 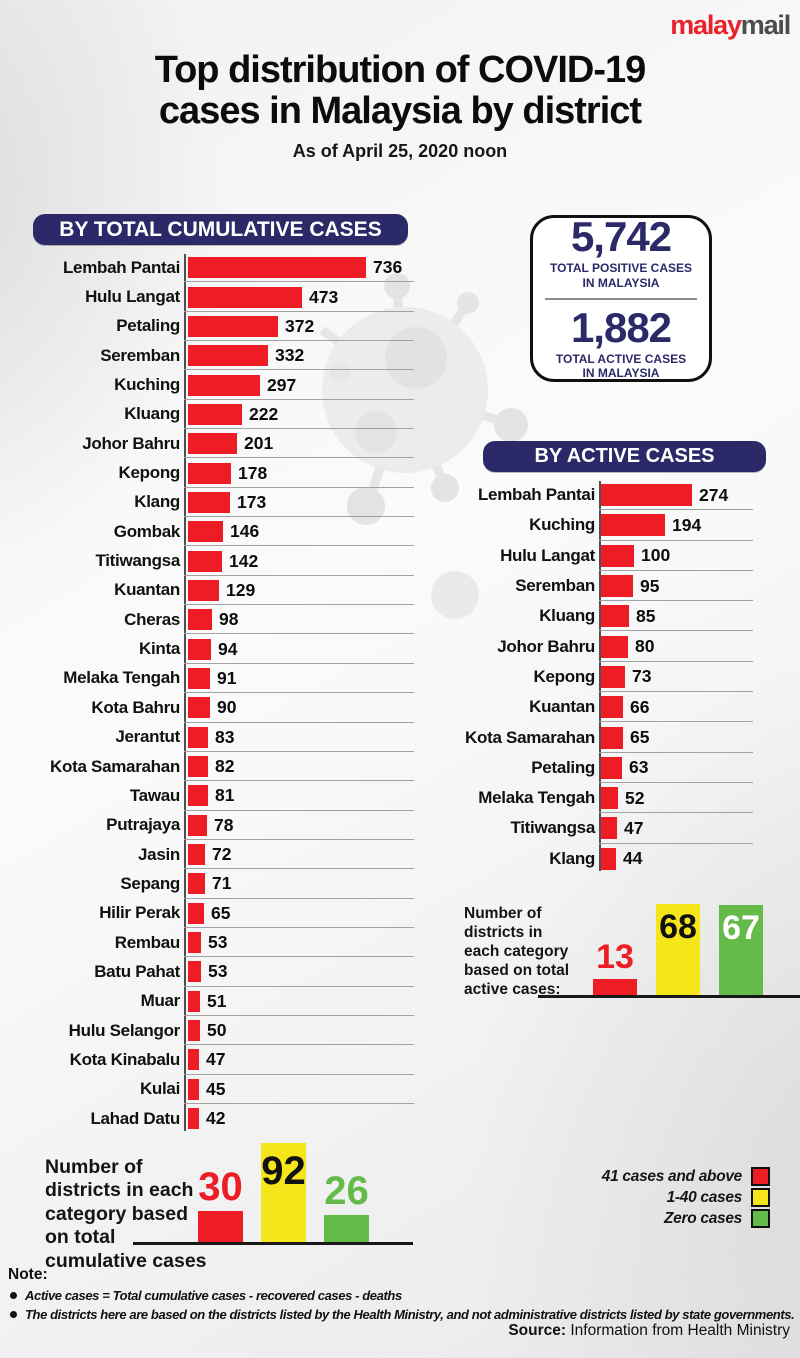 What do you see at coordinates (159, 649) in the screenshot?
I see `district-label: Kinta` at bounding box center [159, 649].